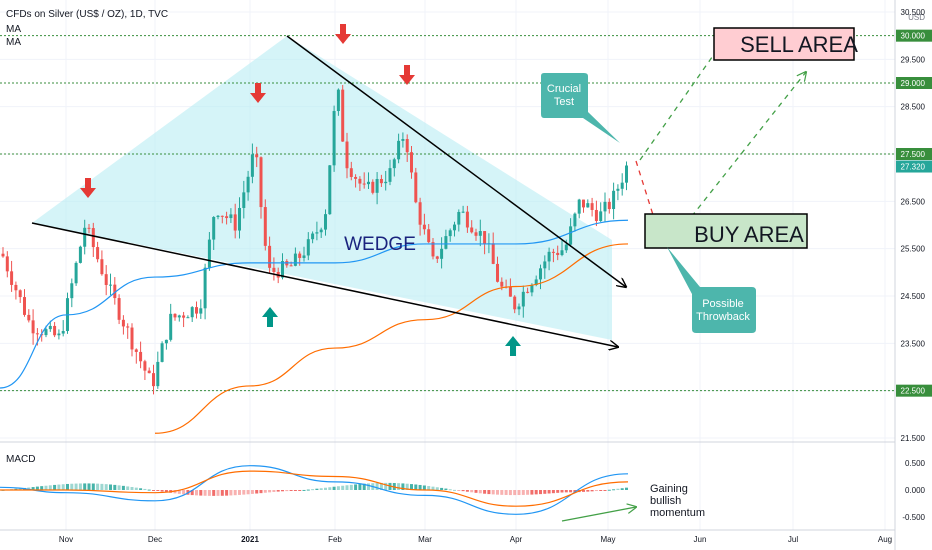 The image size is (932, 550). I want to click on time-tick-label: Nov, so click(66, 539).